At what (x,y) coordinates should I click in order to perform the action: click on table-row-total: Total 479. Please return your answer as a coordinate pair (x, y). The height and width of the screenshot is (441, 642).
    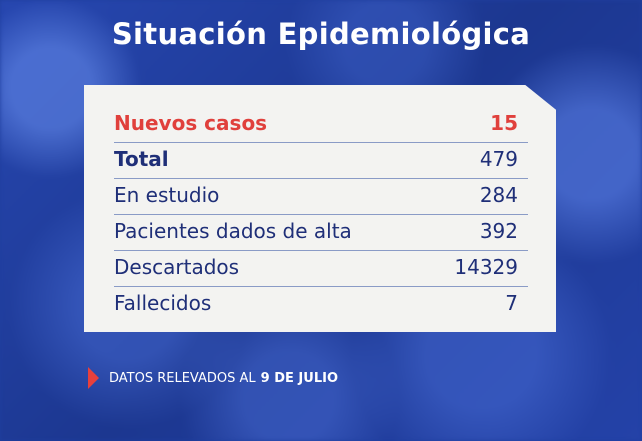
    Looking at the image, I should click on (321, 161).